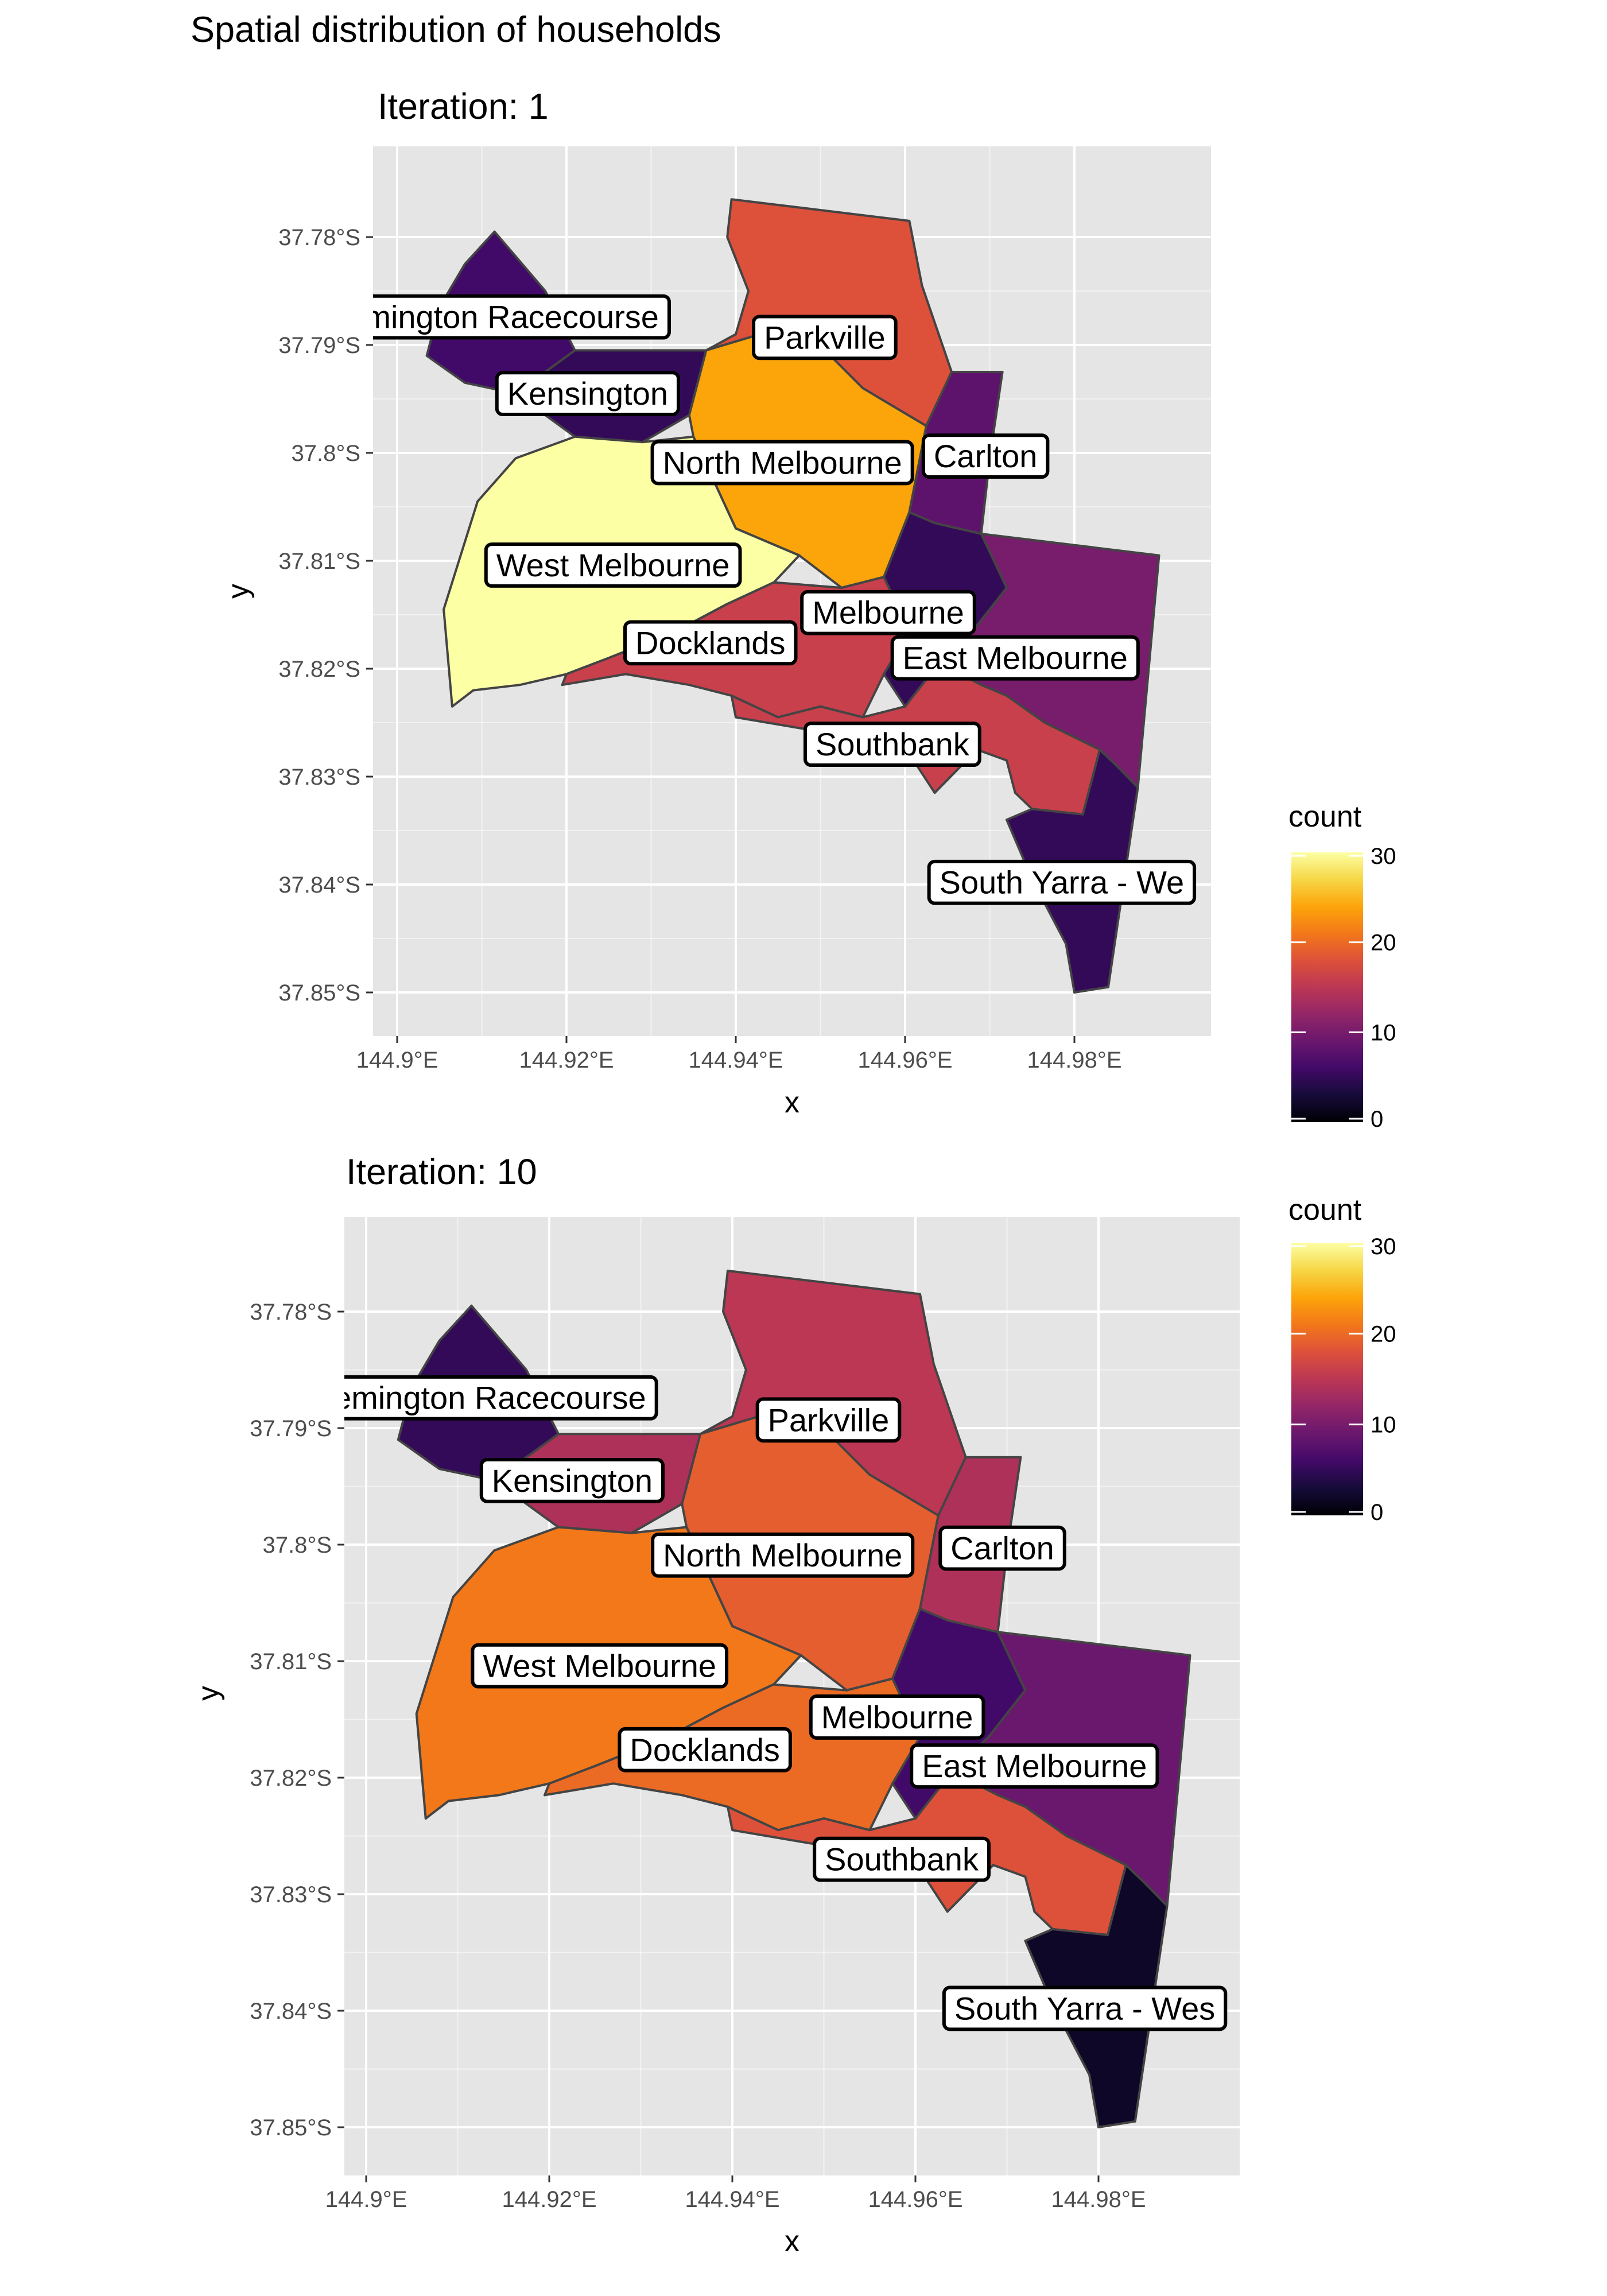 This screenshot has height=2296, width=1607. I want to click on figure-title: Spatial distribution of households, so click(456, 30).